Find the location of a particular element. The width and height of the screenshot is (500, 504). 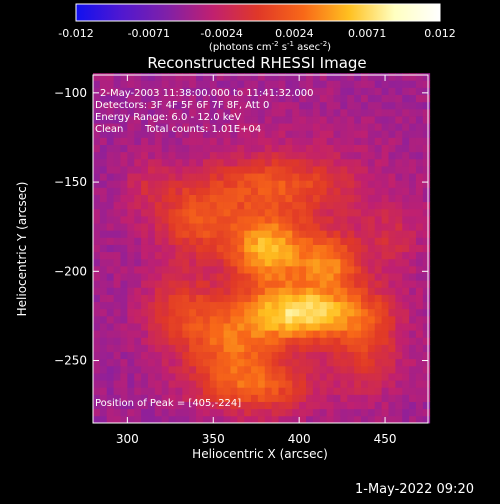

y-tick-label: −100 is located at coordinates (70, 93).